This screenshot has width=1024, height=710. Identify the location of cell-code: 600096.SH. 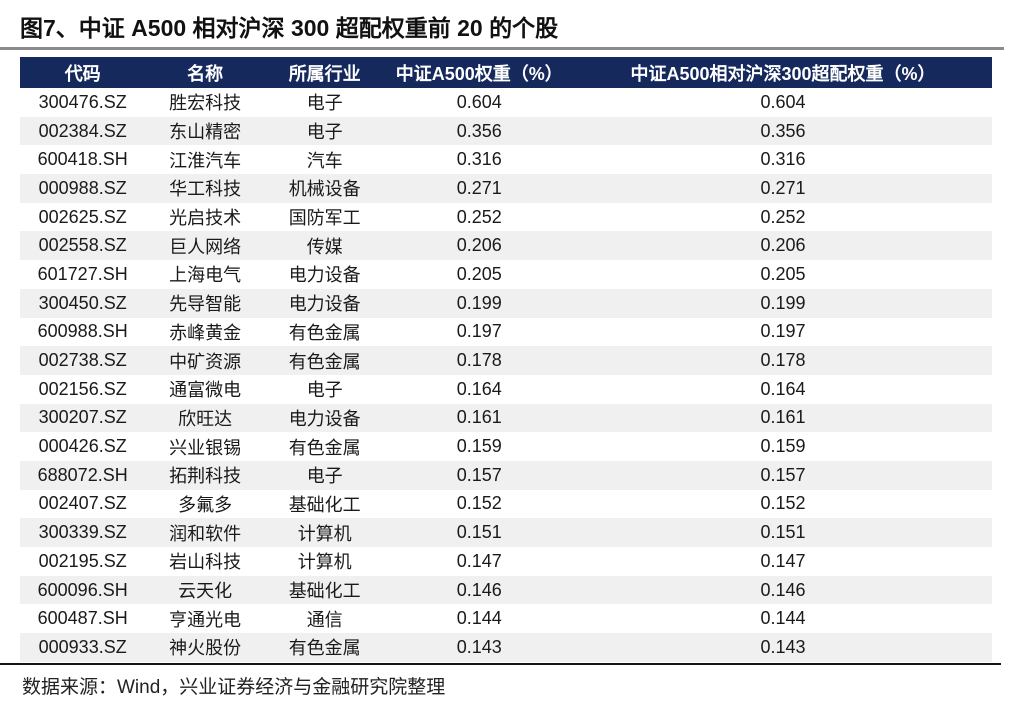
(82, 589).